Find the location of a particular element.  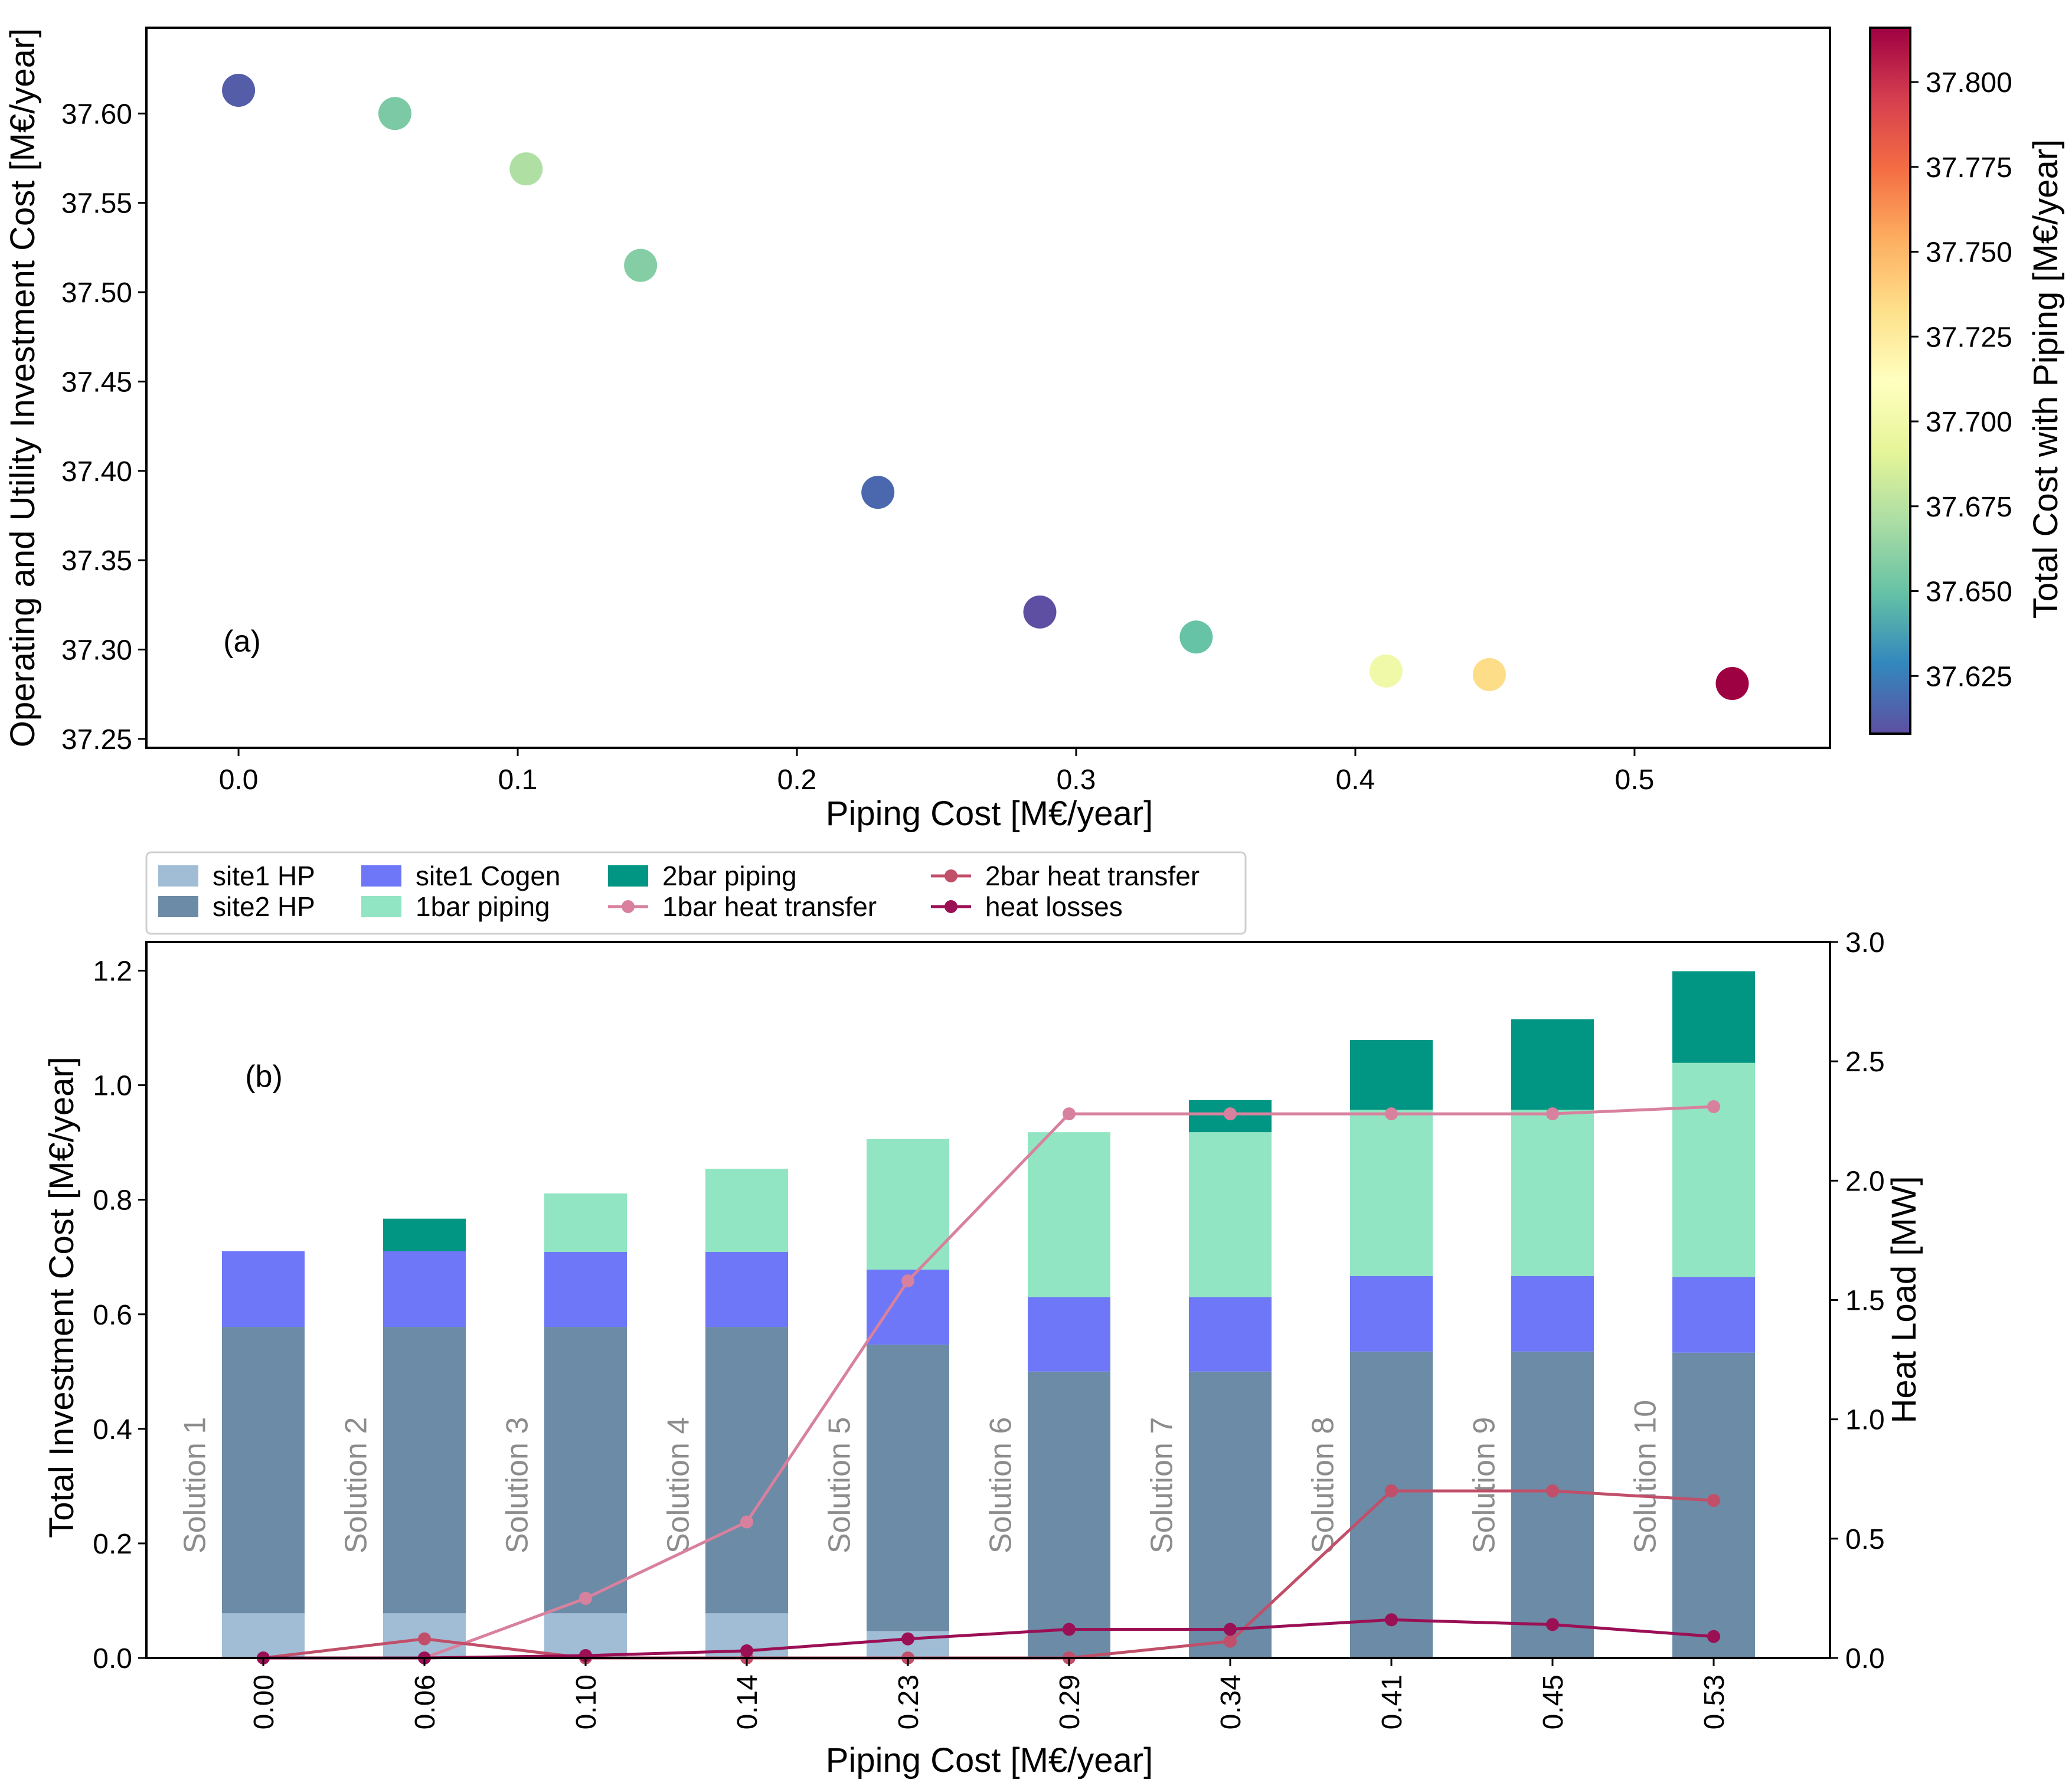

scatter-x-tick-label: 0.3 is located at coordinates (1076, 780).